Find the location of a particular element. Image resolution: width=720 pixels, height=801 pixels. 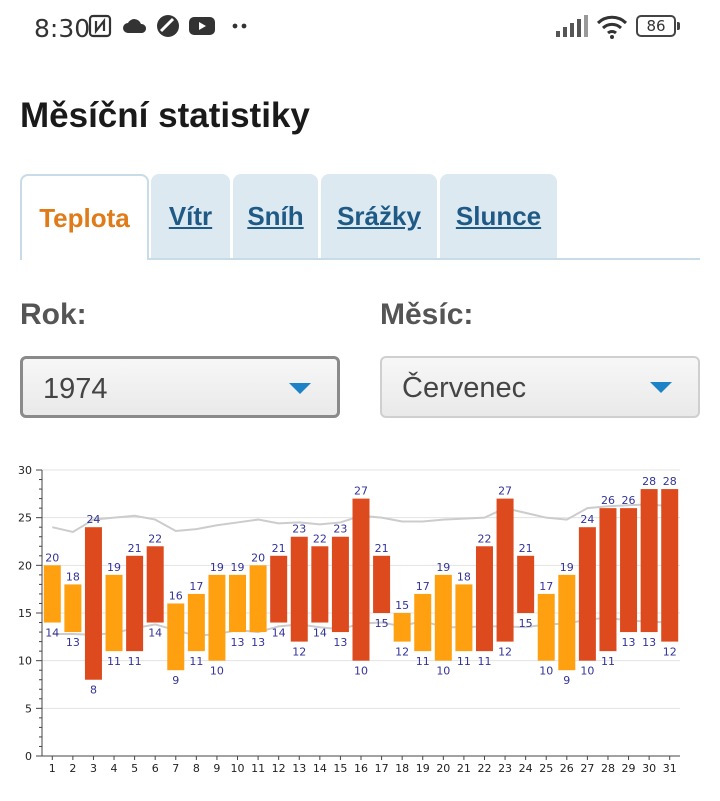

x-tick-label: 18 is located at coordinates (402, 768).